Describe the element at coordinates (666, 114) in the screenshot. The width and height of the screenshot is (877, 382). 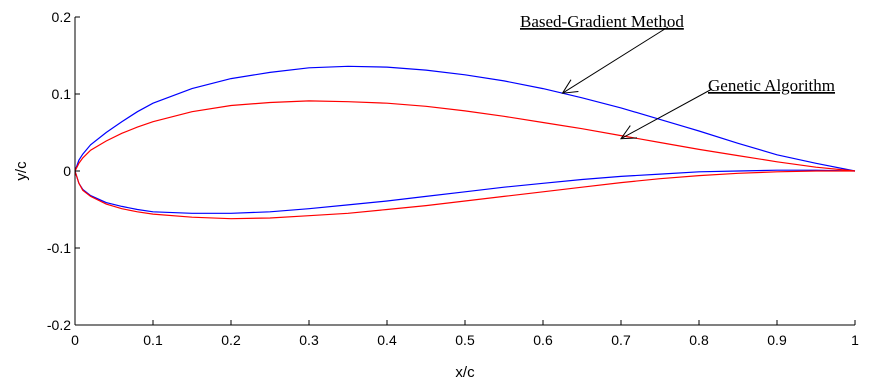
I see `annotation-1-leader` at that location.